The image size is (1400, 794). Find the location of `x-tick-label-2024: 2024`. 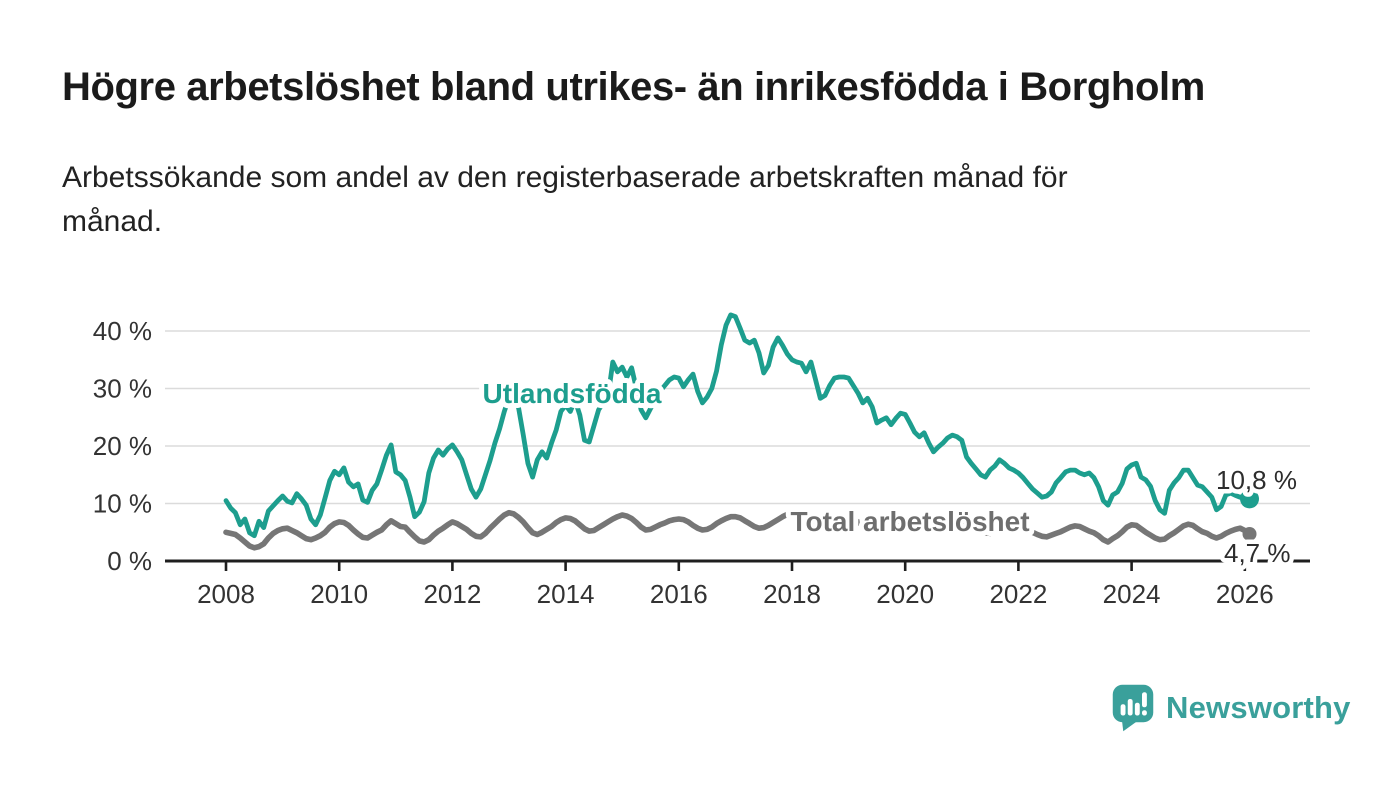

x-tick-label-2024: 2024 is located at coordinates (1132, 594).